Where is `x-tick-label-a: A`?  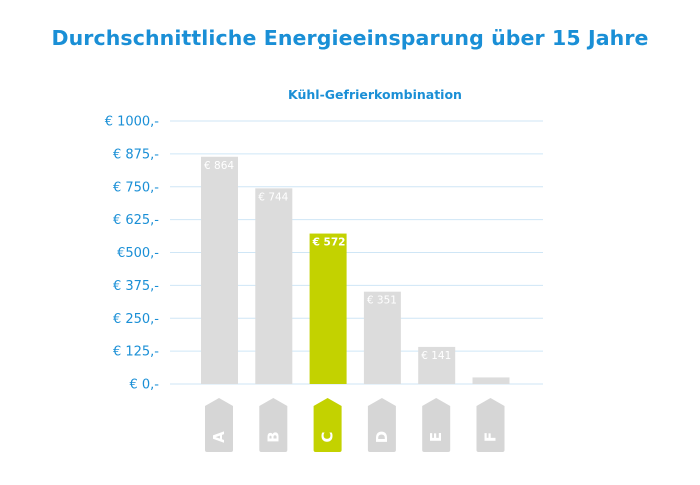
x-tick-label-a: A is located at coordinates (219, 437).